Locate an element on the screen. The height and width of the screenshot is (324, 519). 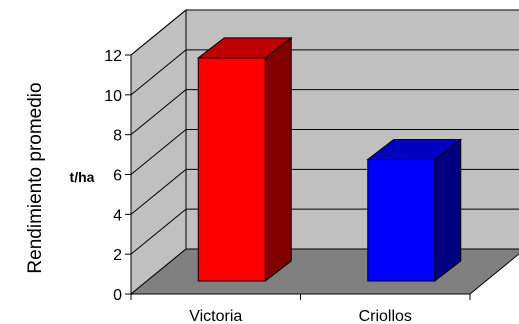
x-tick-label: Victoria is located at coordinates (215, 316).